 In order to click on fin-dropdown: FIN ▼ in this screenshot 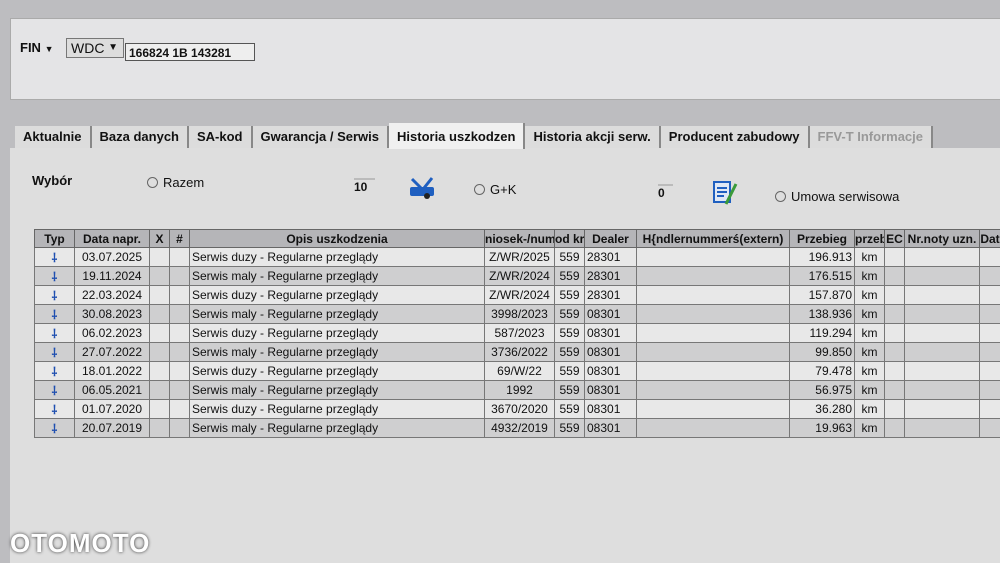, I will do `click(37, 47)`.